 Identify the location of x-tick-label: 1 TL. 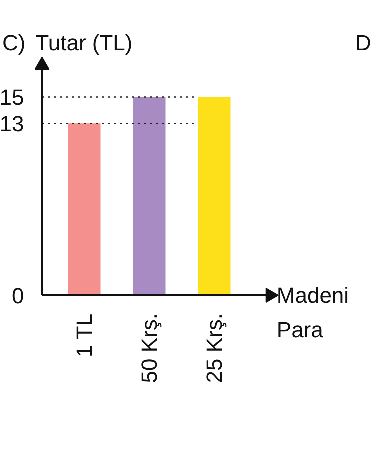
(84, 336).